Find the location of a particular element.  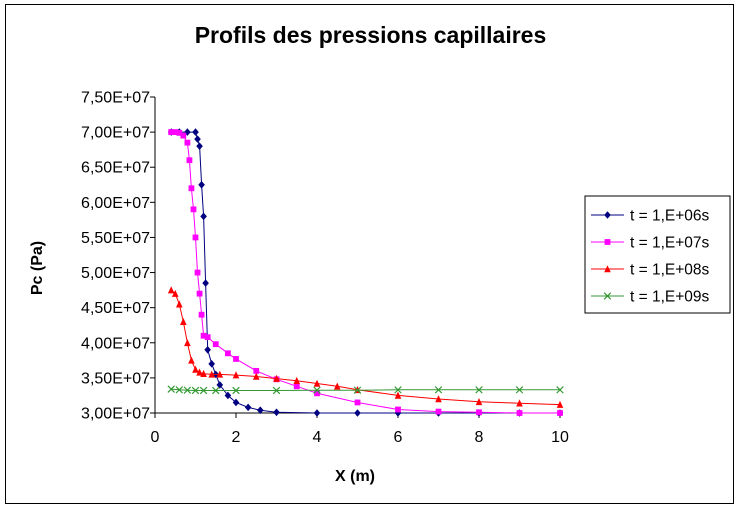

x-tick-label: 10 is located at coordinates (560, 437).